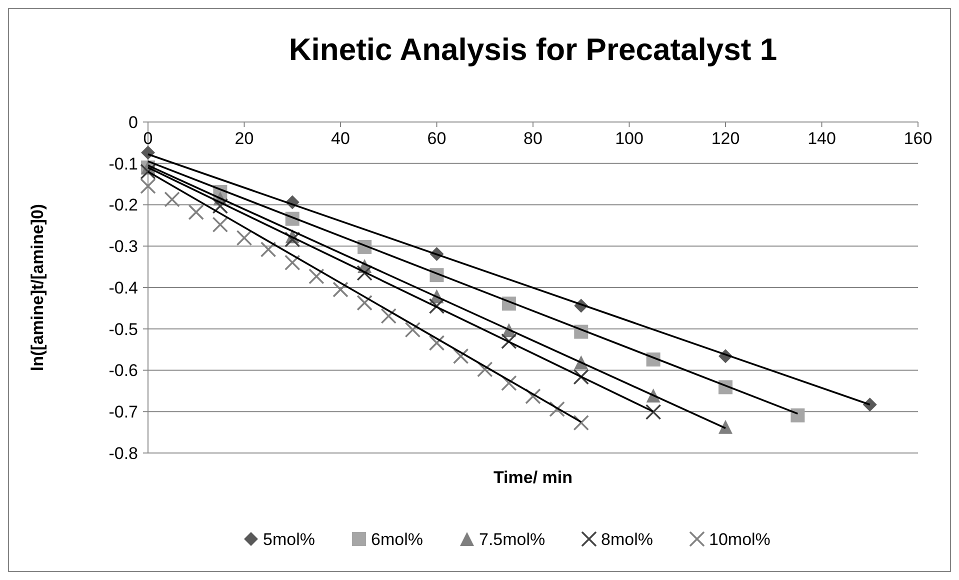  Describe the element at coordinates (123, 288) in the screenshot. I see `y-tick-label: -0.4` at that location.